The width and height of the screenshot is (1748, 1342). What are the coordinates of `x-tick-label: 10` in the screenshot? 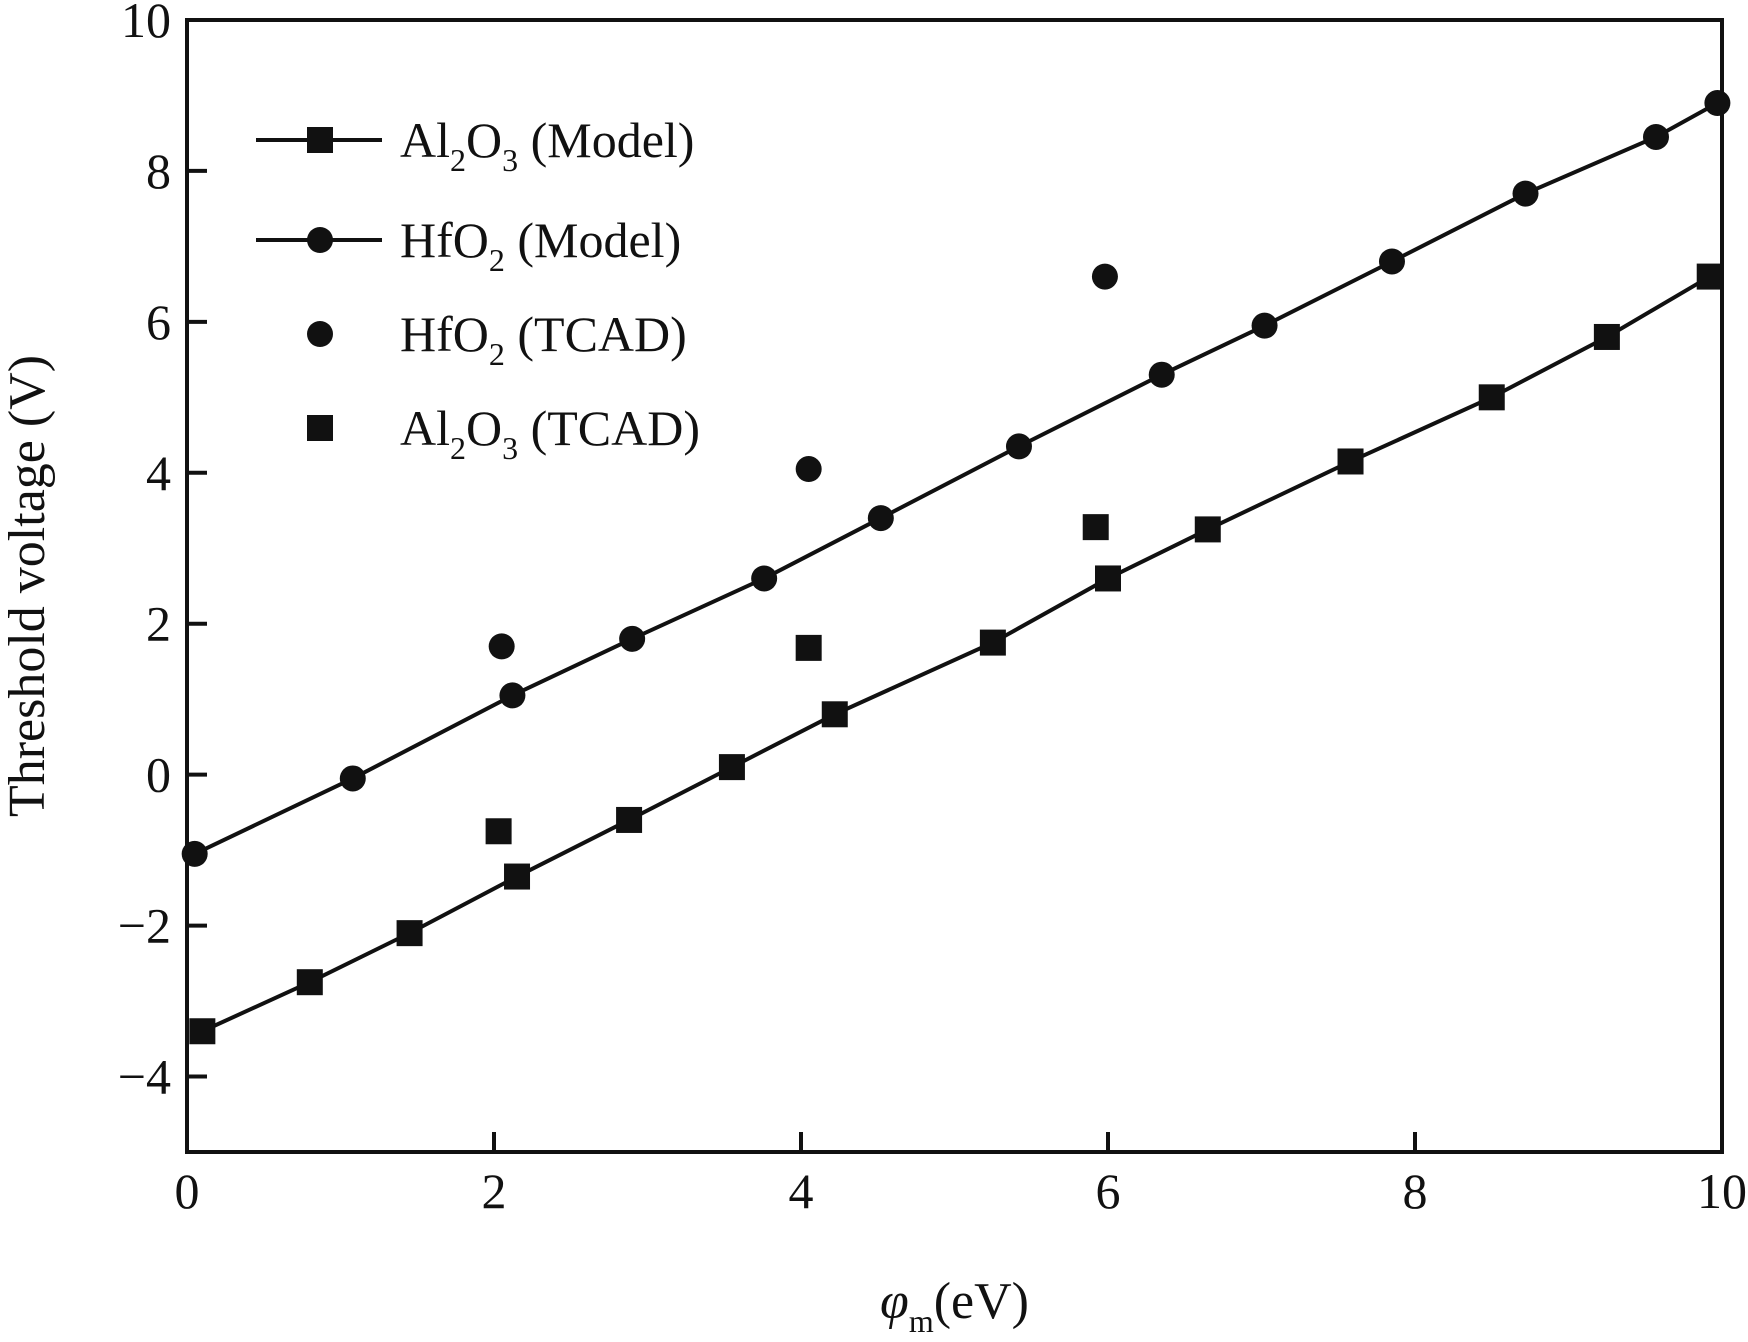 It's located at (1722, 1191).